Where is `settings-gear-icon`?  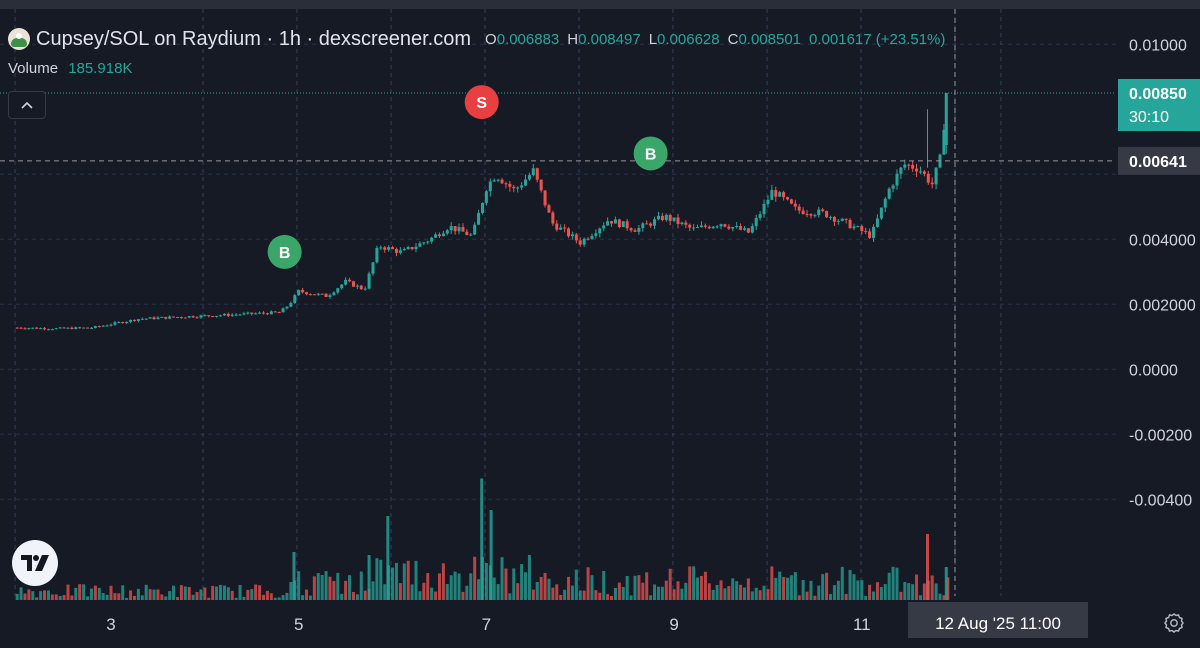 settings-gear-icon is located at coordinates (1174, 623).